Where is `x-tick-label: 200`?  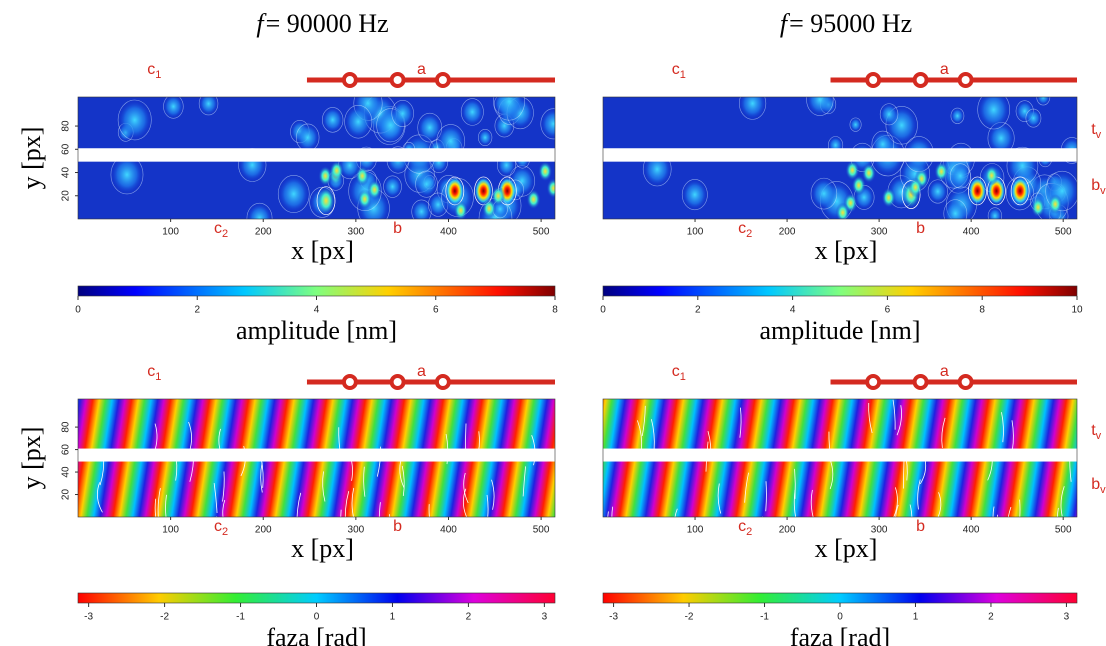 x-tick-label: 200 is located at coordinates (263, 530).